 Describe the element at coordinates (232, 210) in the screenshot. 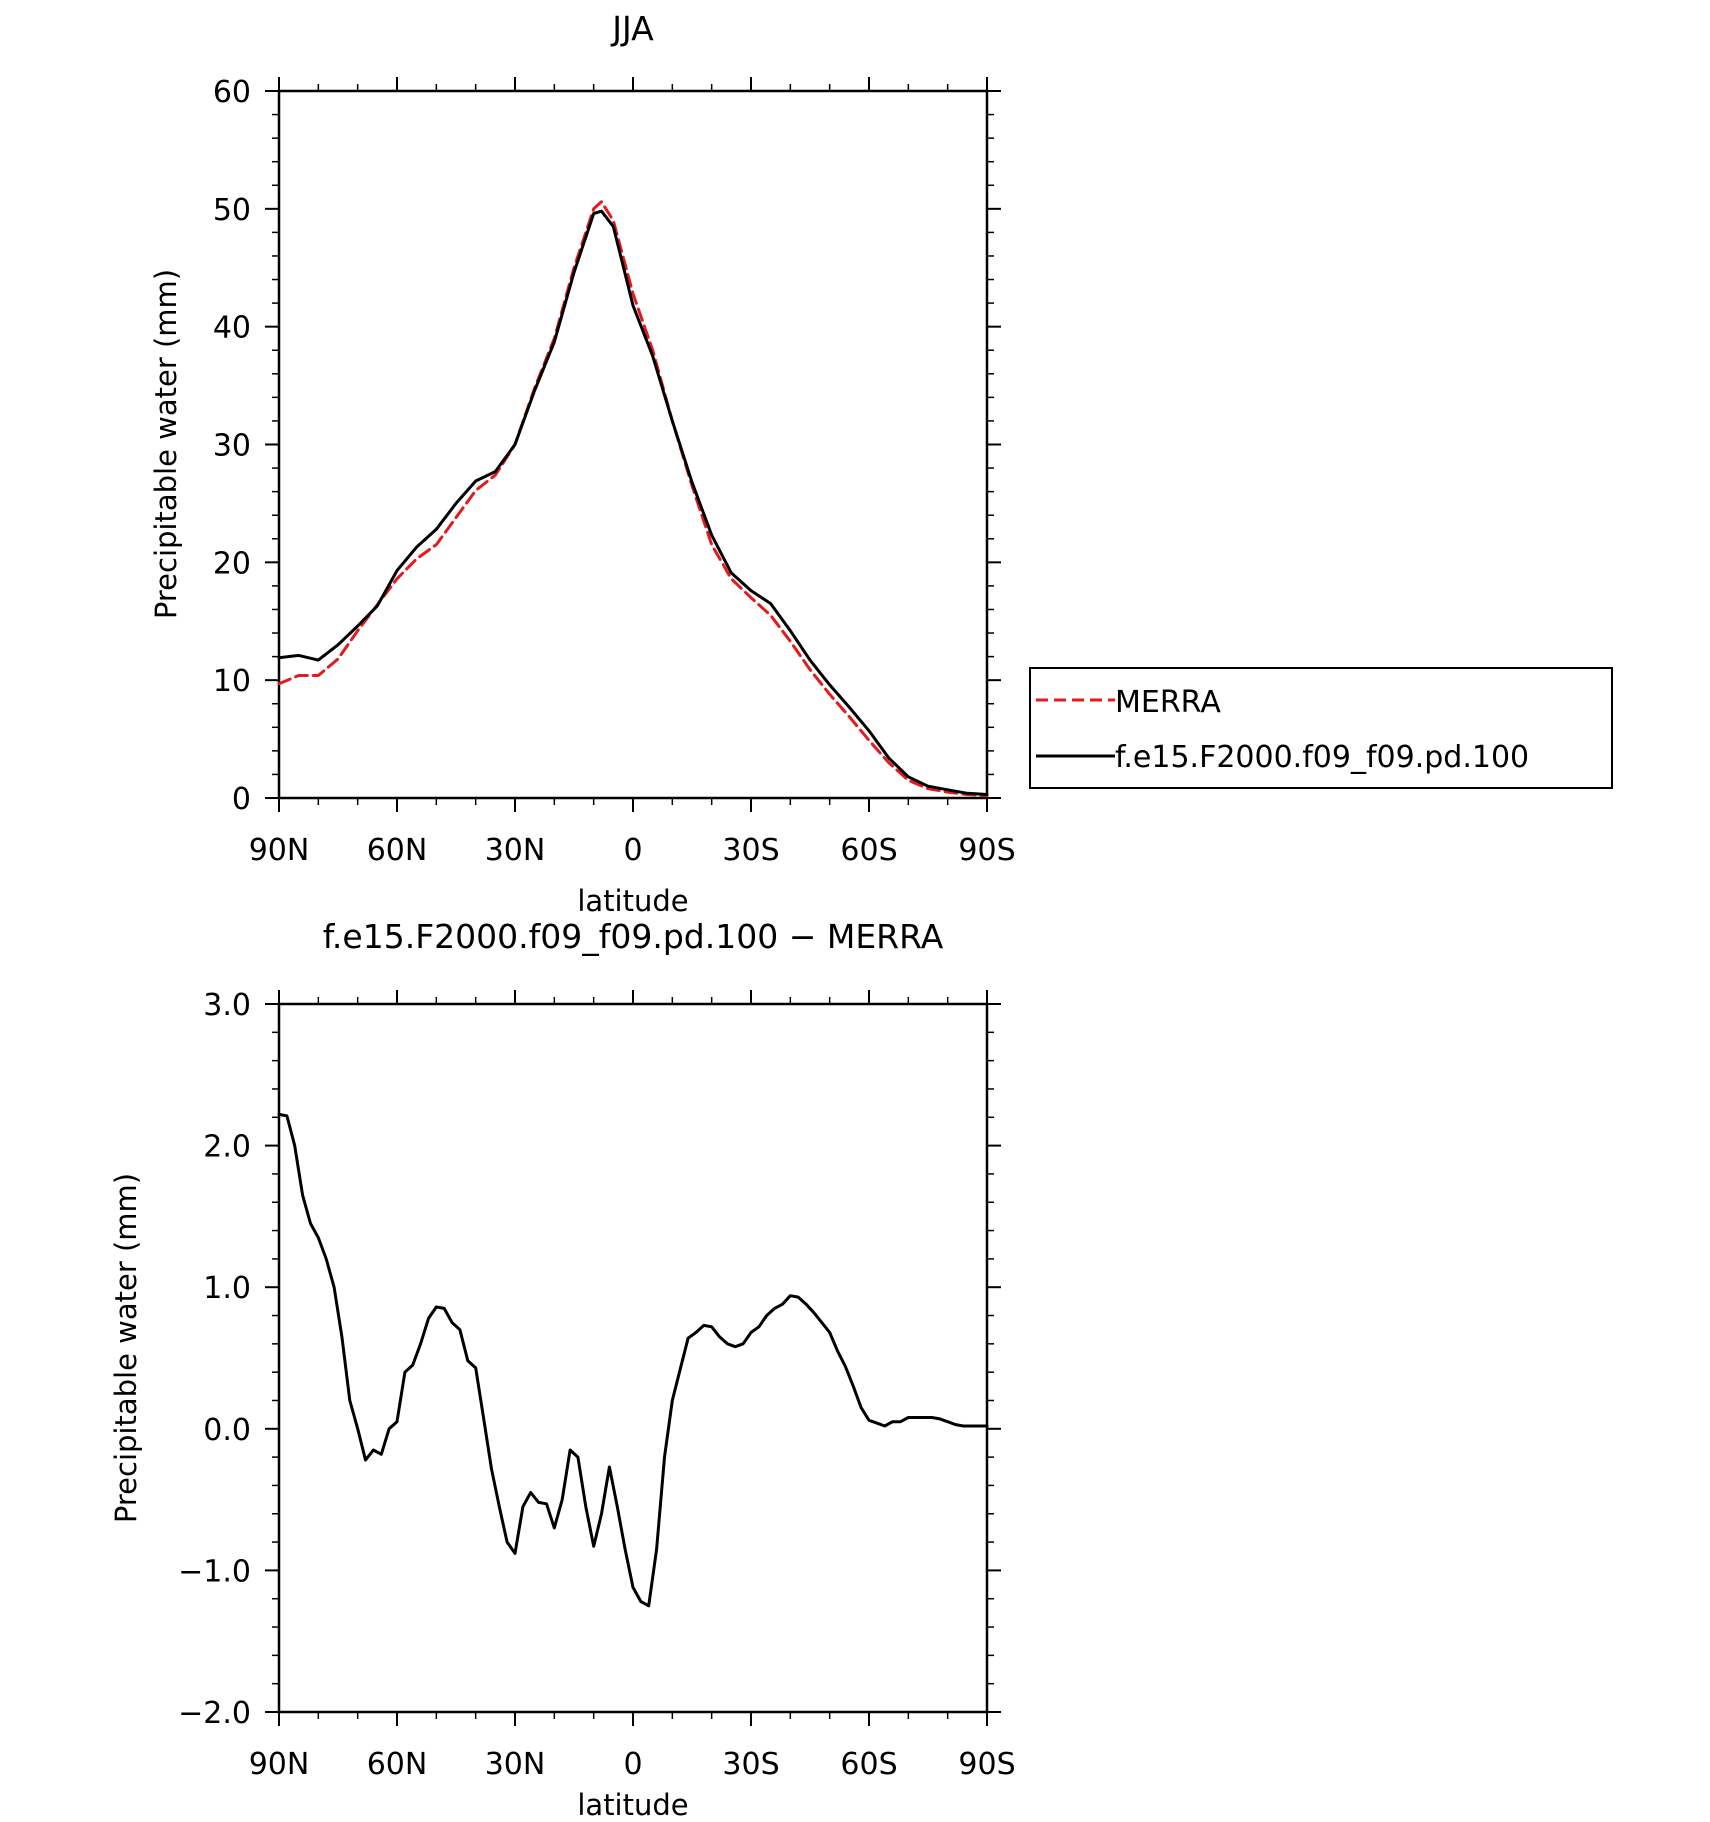

I see `y-tick-label: 50` at that location.